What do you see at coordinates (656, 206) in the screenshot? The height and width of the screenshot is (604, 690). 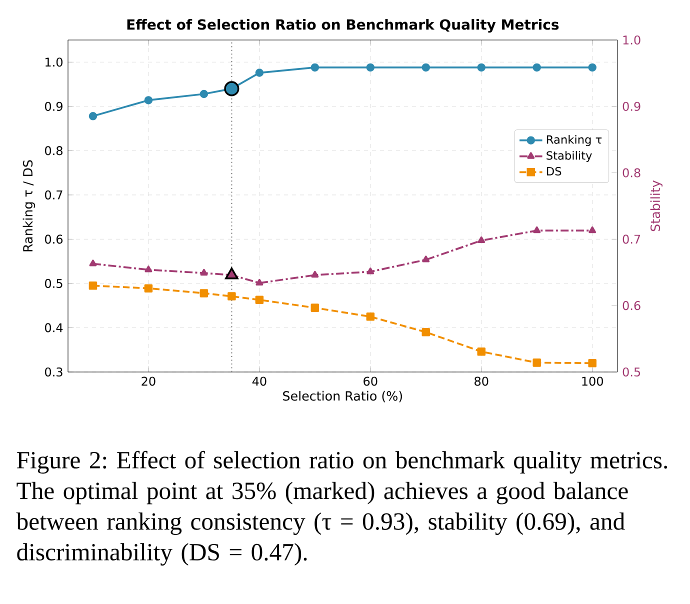 I see `y2-axis-title: Stability` at bounding box center [656, 206].